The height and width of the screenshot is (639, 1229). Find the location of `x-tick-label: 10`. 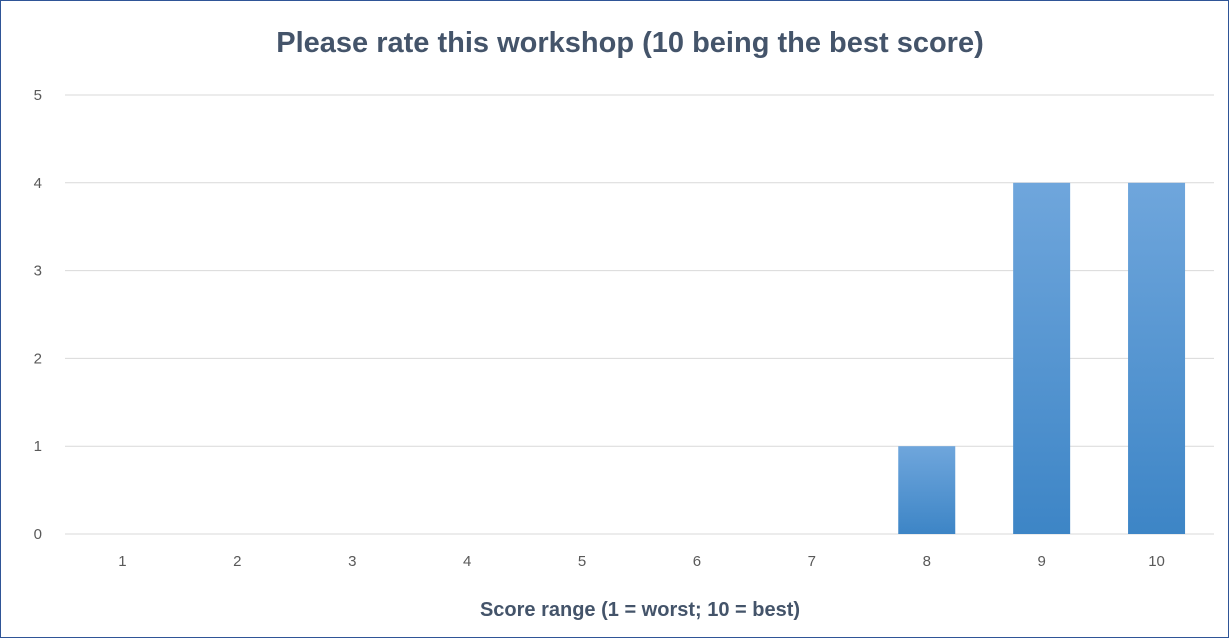

x-tick-label: 10 is located at coordinates (1156, 561).